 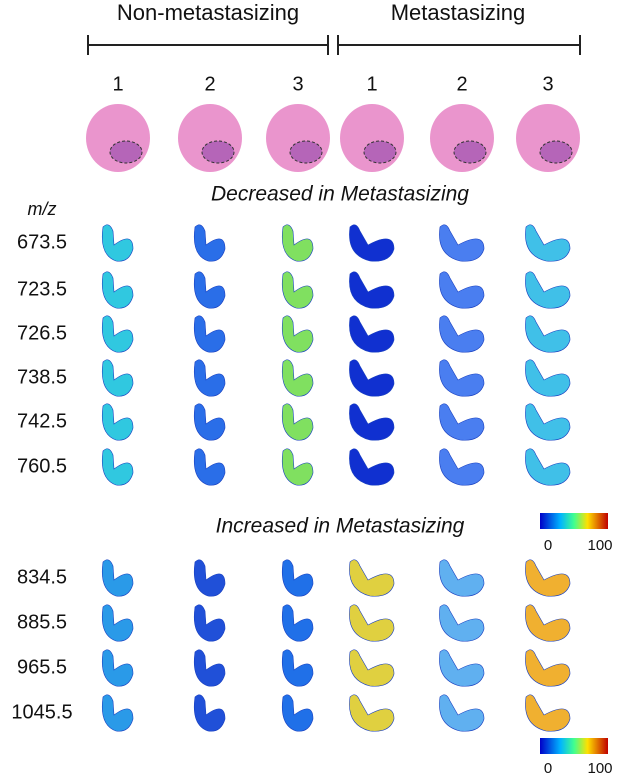 I want to click on mz-label: 885.5, so click(x=42, y=622).